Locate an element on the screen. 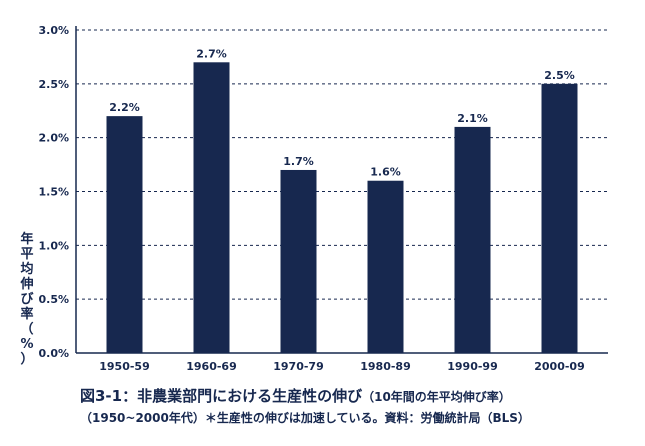 The height and width of the screenshot is (446, 645). data-label: 2.7% is located at coordinates (211, 53).